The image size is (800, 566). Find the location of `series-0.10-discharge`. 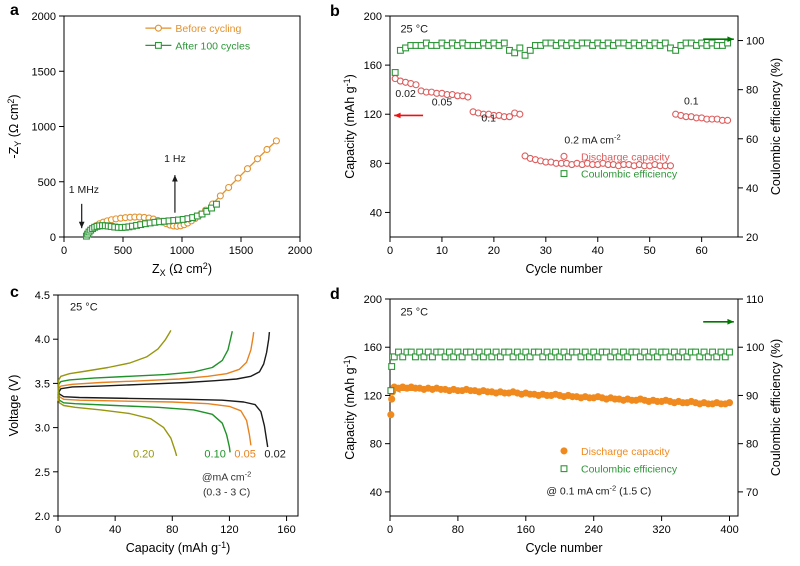

series-0.10-discharge is located at coordinates (144, 422).